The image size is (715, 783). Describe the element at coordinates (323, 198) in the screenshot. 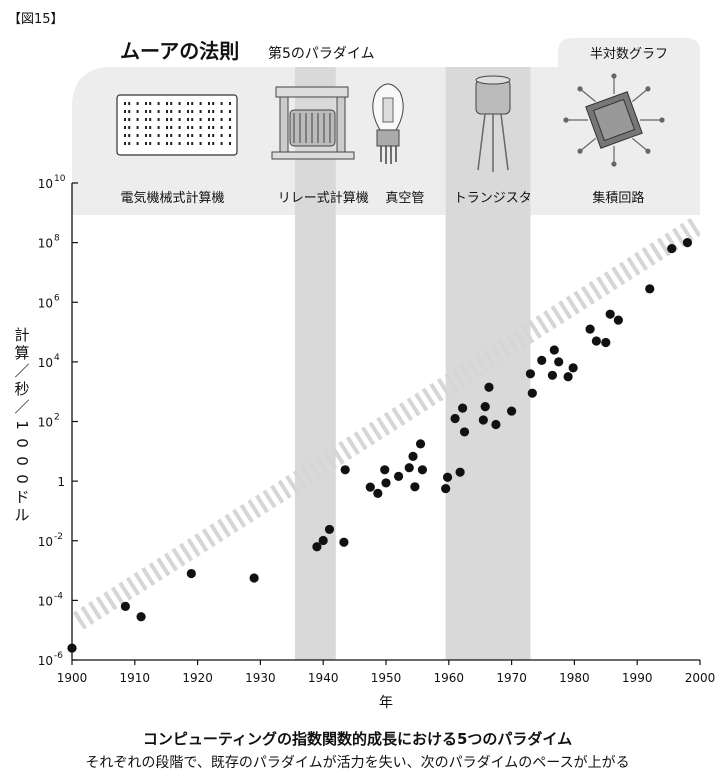

I see `paradigm-label-1: リレー式計算機` at that location.